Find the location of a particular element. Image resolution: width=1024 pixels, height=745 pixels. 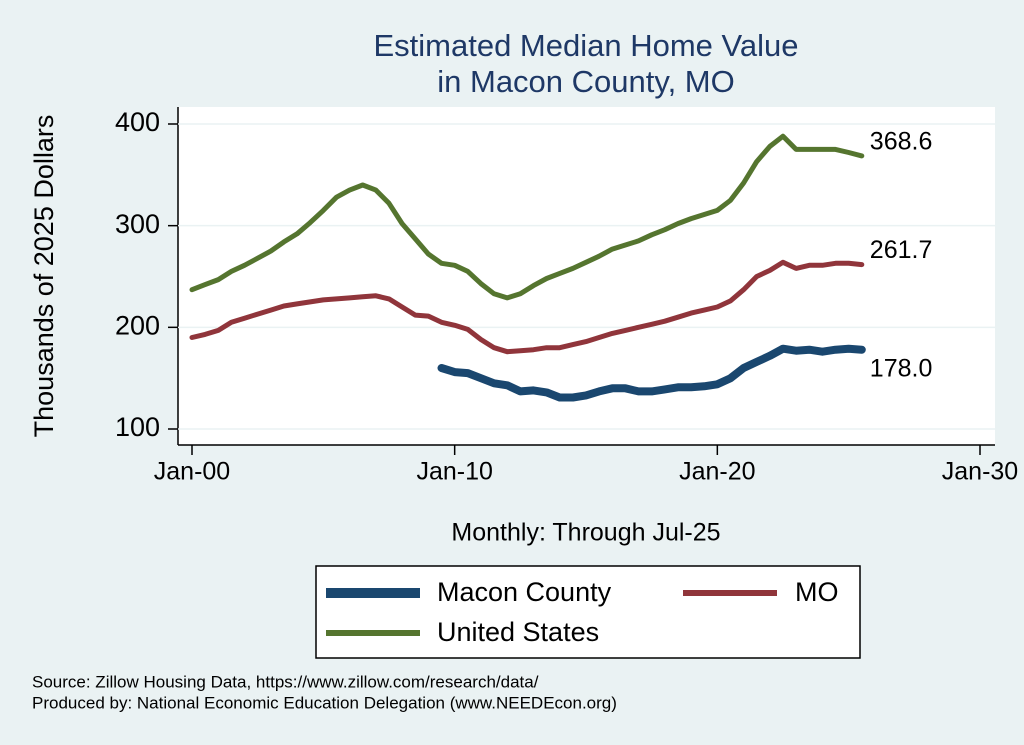

legend-label: MO is located at coordinates (817, 592).